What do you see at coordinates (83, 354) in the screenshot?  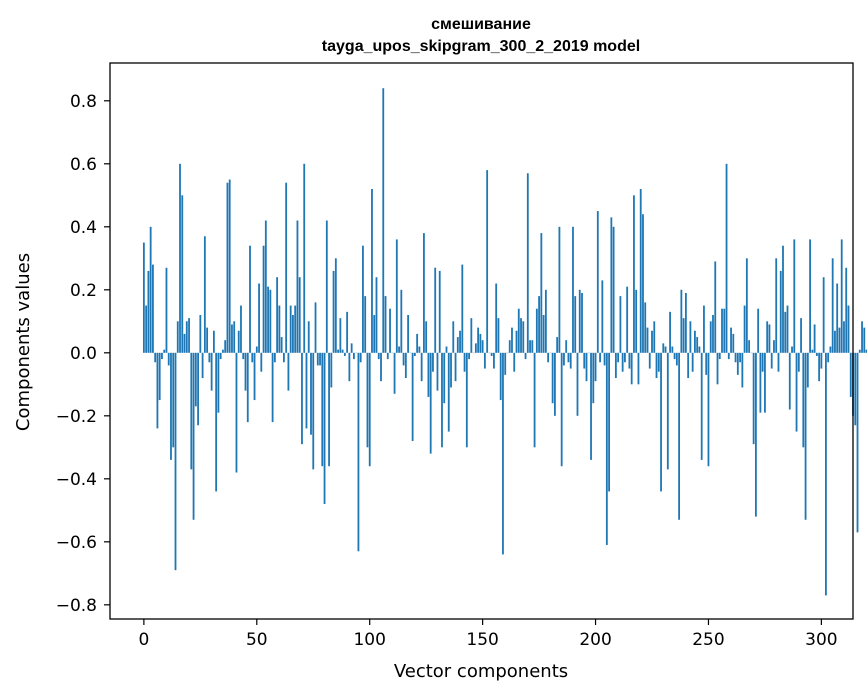 I see `y-tick-label: 0.0` at bounding box center [83, 354].